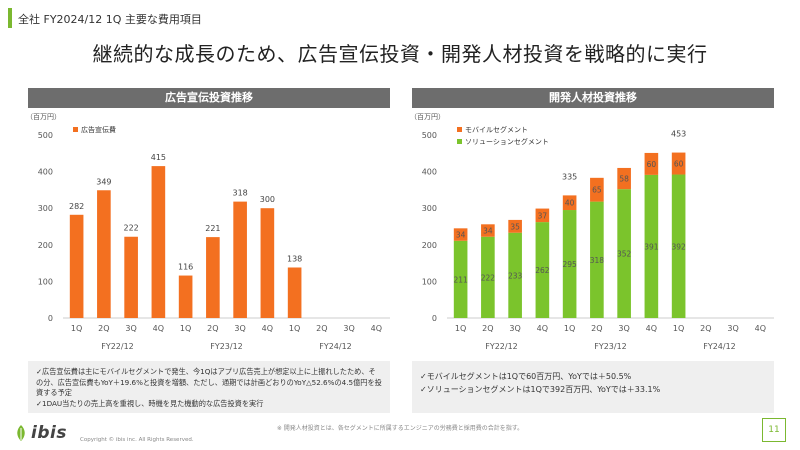 This screenshot has width=800, height=450. What do you see at coordinates (150, 403) in the screenshot?
I see `ad-spend-note-2: ✓1DAU当たりの売上高を重視し、時機を見た機動的な広告投資を実行` at bounding box center [150, 403].